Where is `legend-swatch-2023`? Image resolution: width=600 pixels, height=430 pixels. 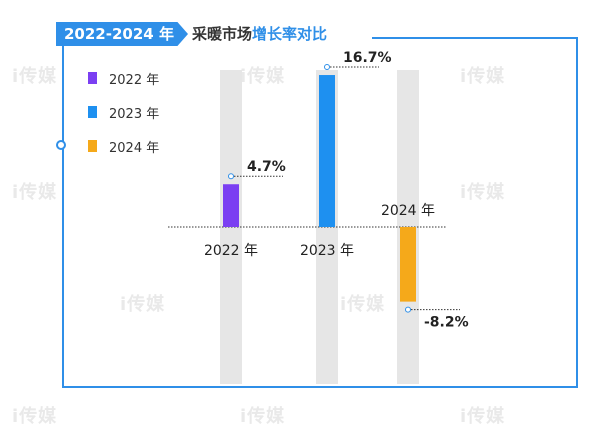
legend-swatch-2023 is located at coordinates (92, 112).